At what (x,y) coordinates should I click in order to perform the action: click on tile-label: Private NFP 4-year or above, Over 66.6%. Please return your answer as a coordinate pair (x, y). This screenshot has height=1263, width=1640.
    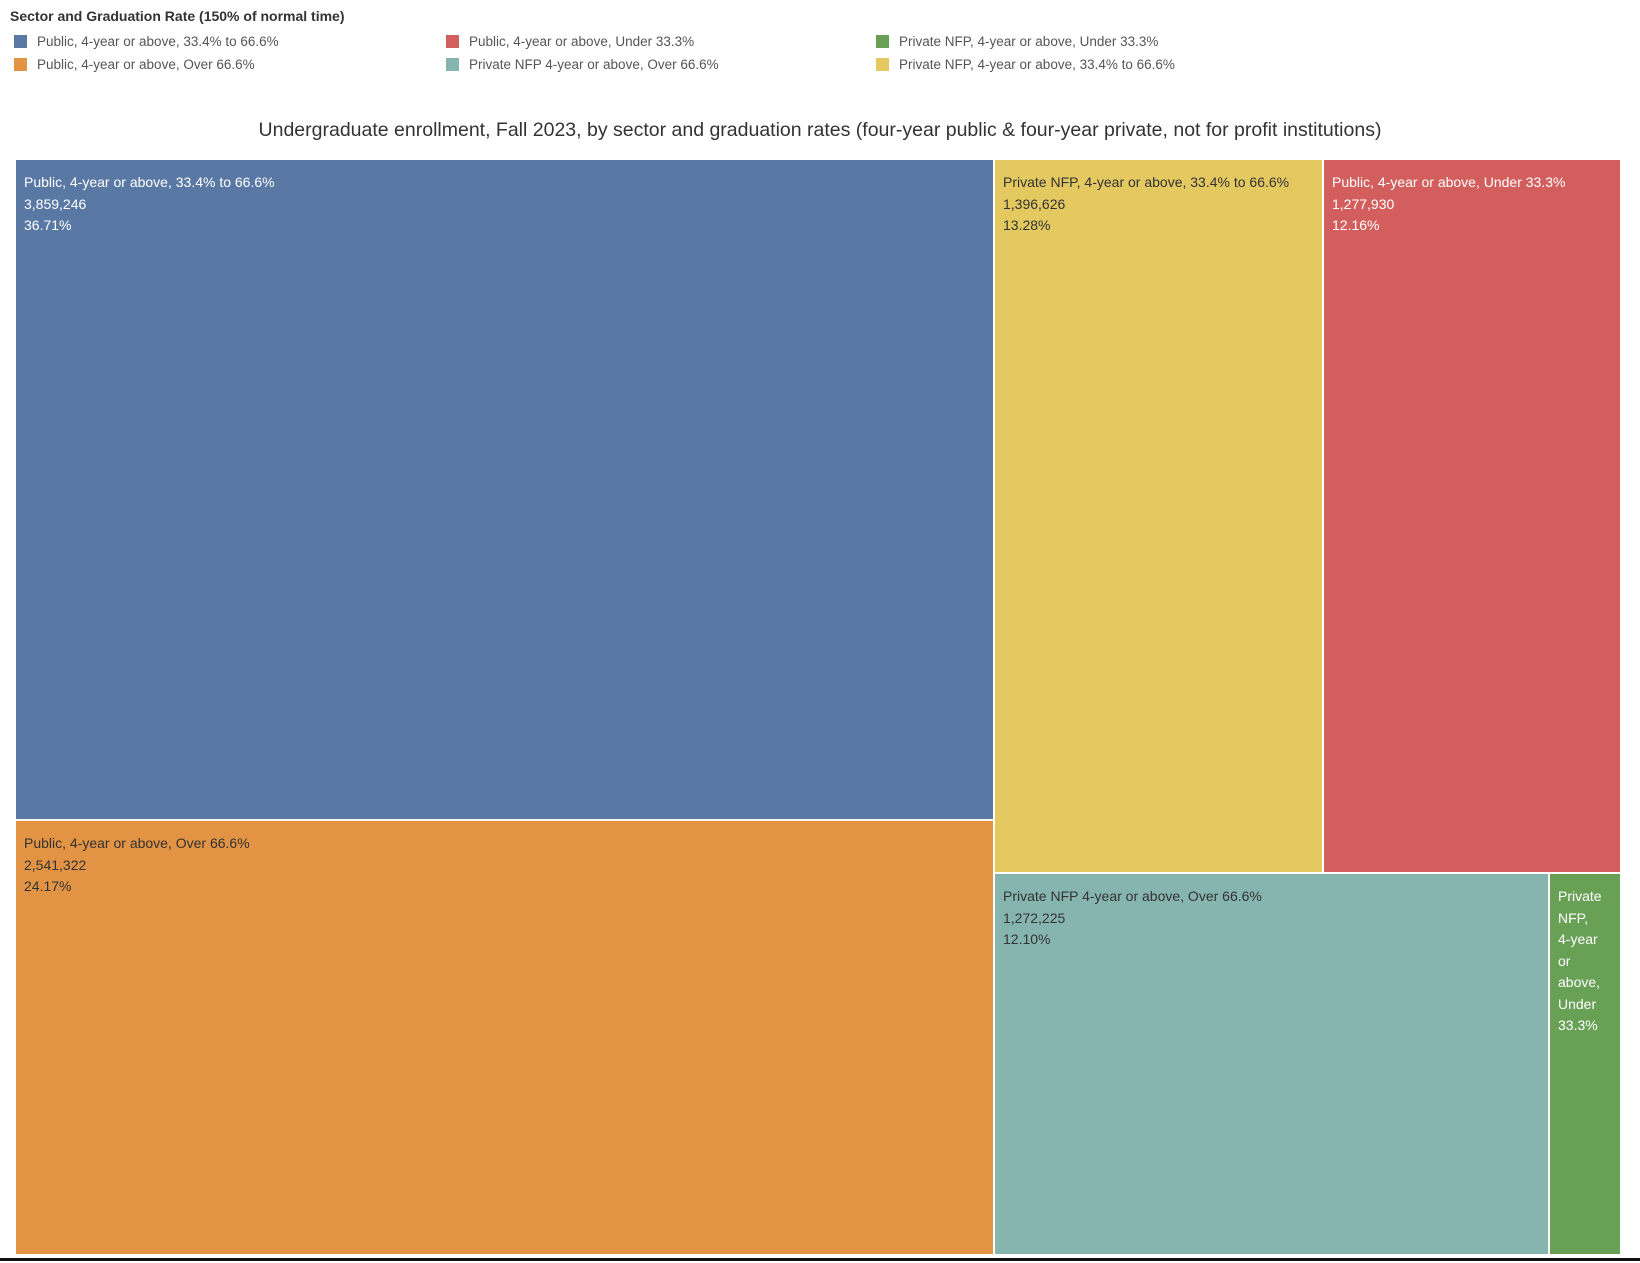
    Looking at the image, I should click on (1132, 896).